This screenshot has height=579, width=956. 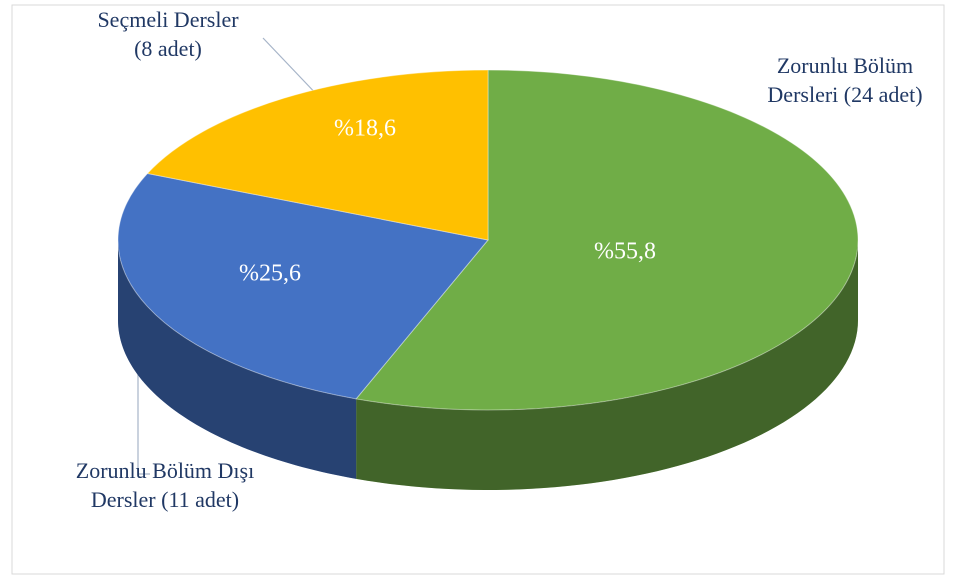 I want to click on slice-side-shade, so click(x=237, y=359).